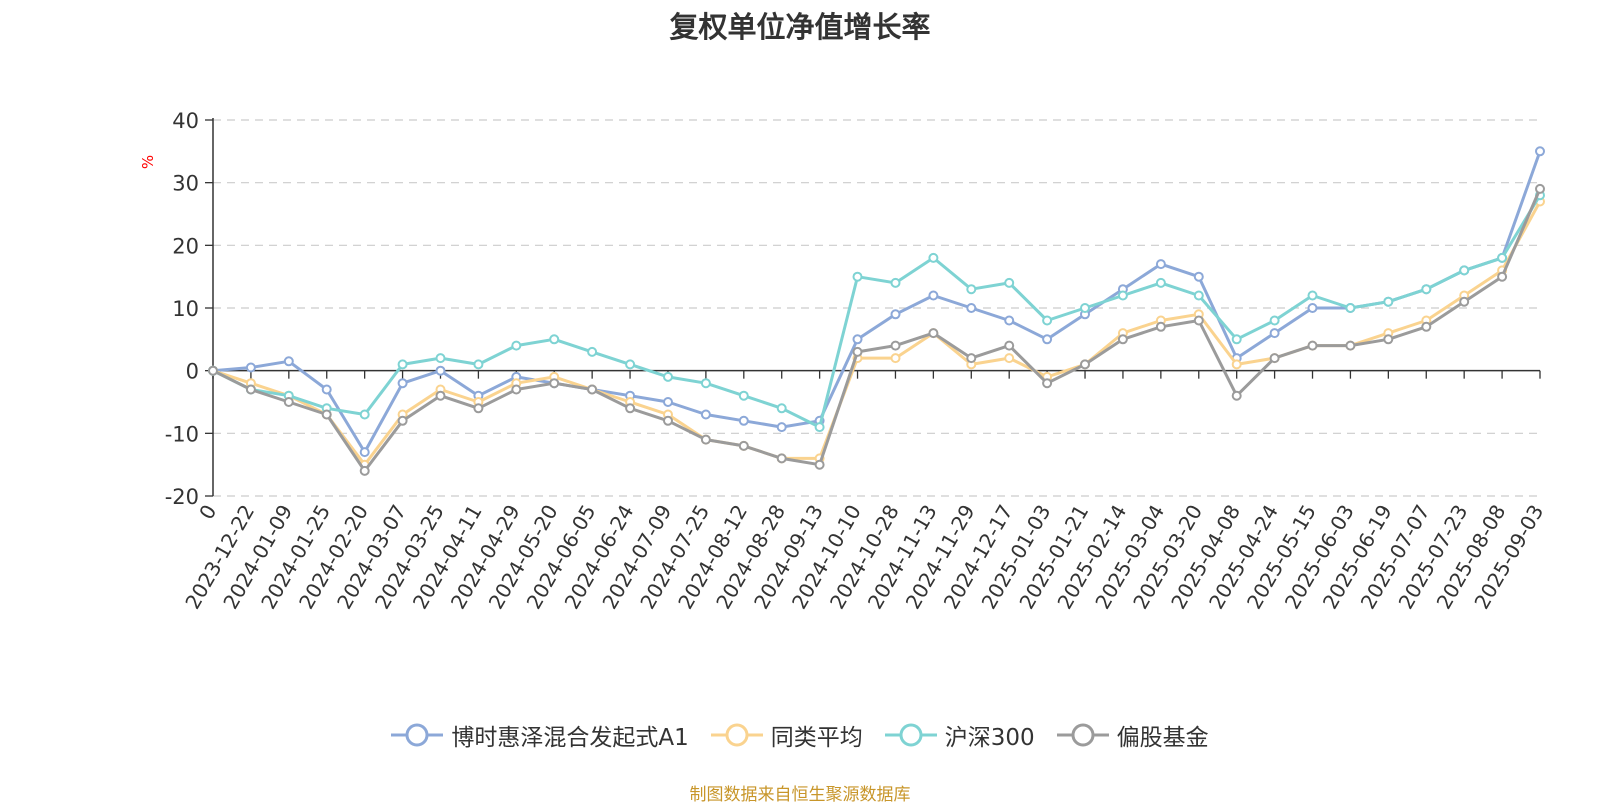 The image size is (1600, 805). What do you see at coordinates (185, 121) in the screenshot?
I see `y-tick-label: 40` at bounding box center [185, 121].